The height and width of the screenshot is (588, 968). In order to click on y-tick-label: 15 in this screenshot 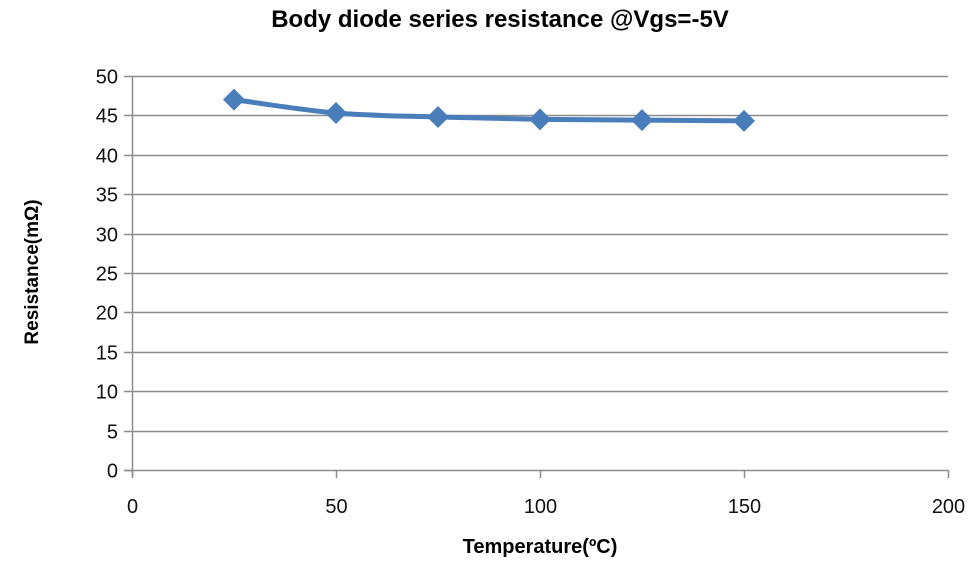, I will do `click(107, 354)`.